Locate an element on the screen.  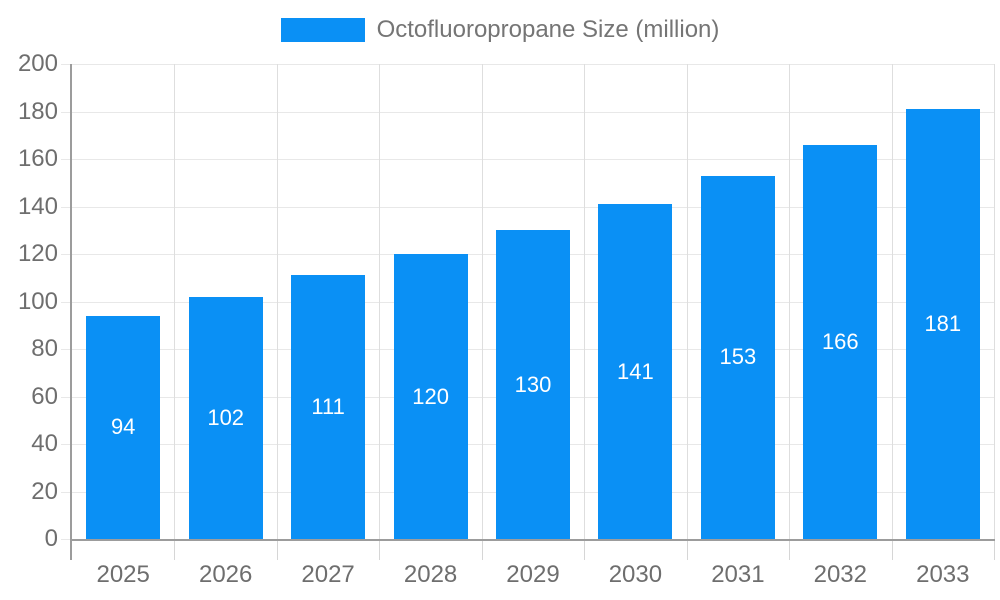
bar-value-label: 130 is located at coordinates (533, 384).